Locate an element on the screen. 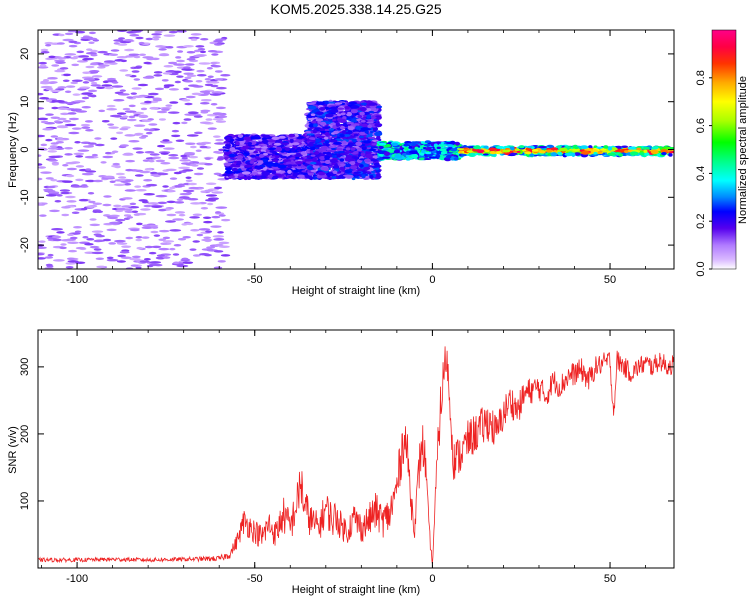 The height and width of the screenshot is (600, 750). y-tick-label: 0 is located at coordinates (25, 149).